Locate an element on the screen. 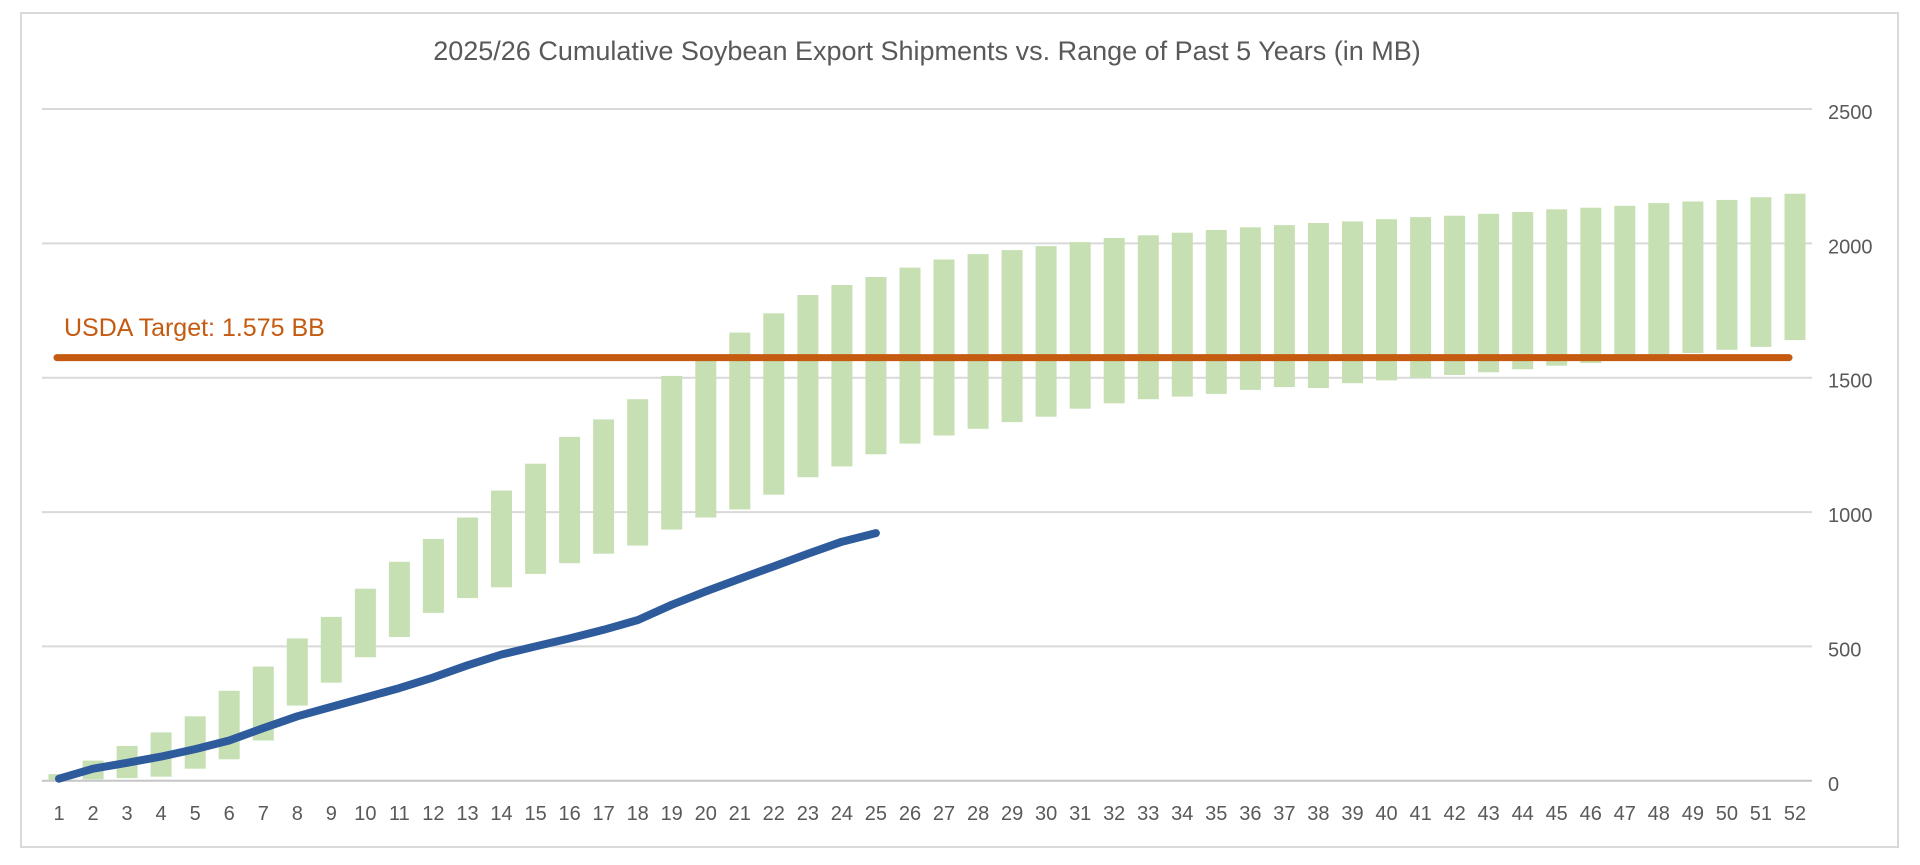 The height and width of the screenshot is (865, 1920). x-axis-label-50: 50 is located at coordinates (1727, 814).